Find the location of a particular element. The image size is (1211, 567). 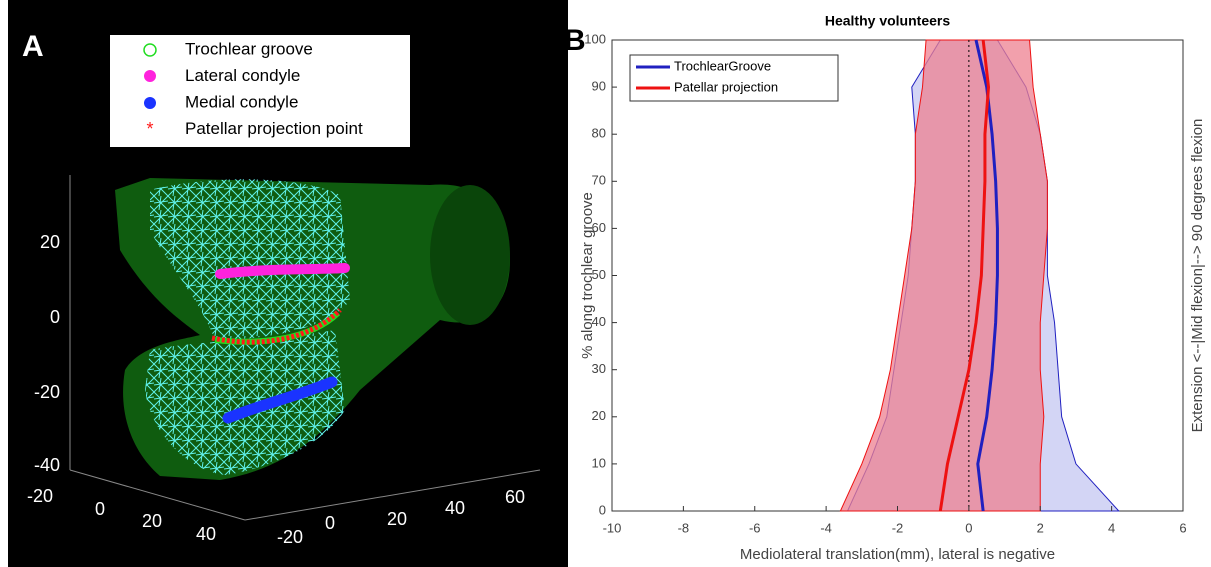

legend-label: Medial condyle is located at coordinates (241, 101).